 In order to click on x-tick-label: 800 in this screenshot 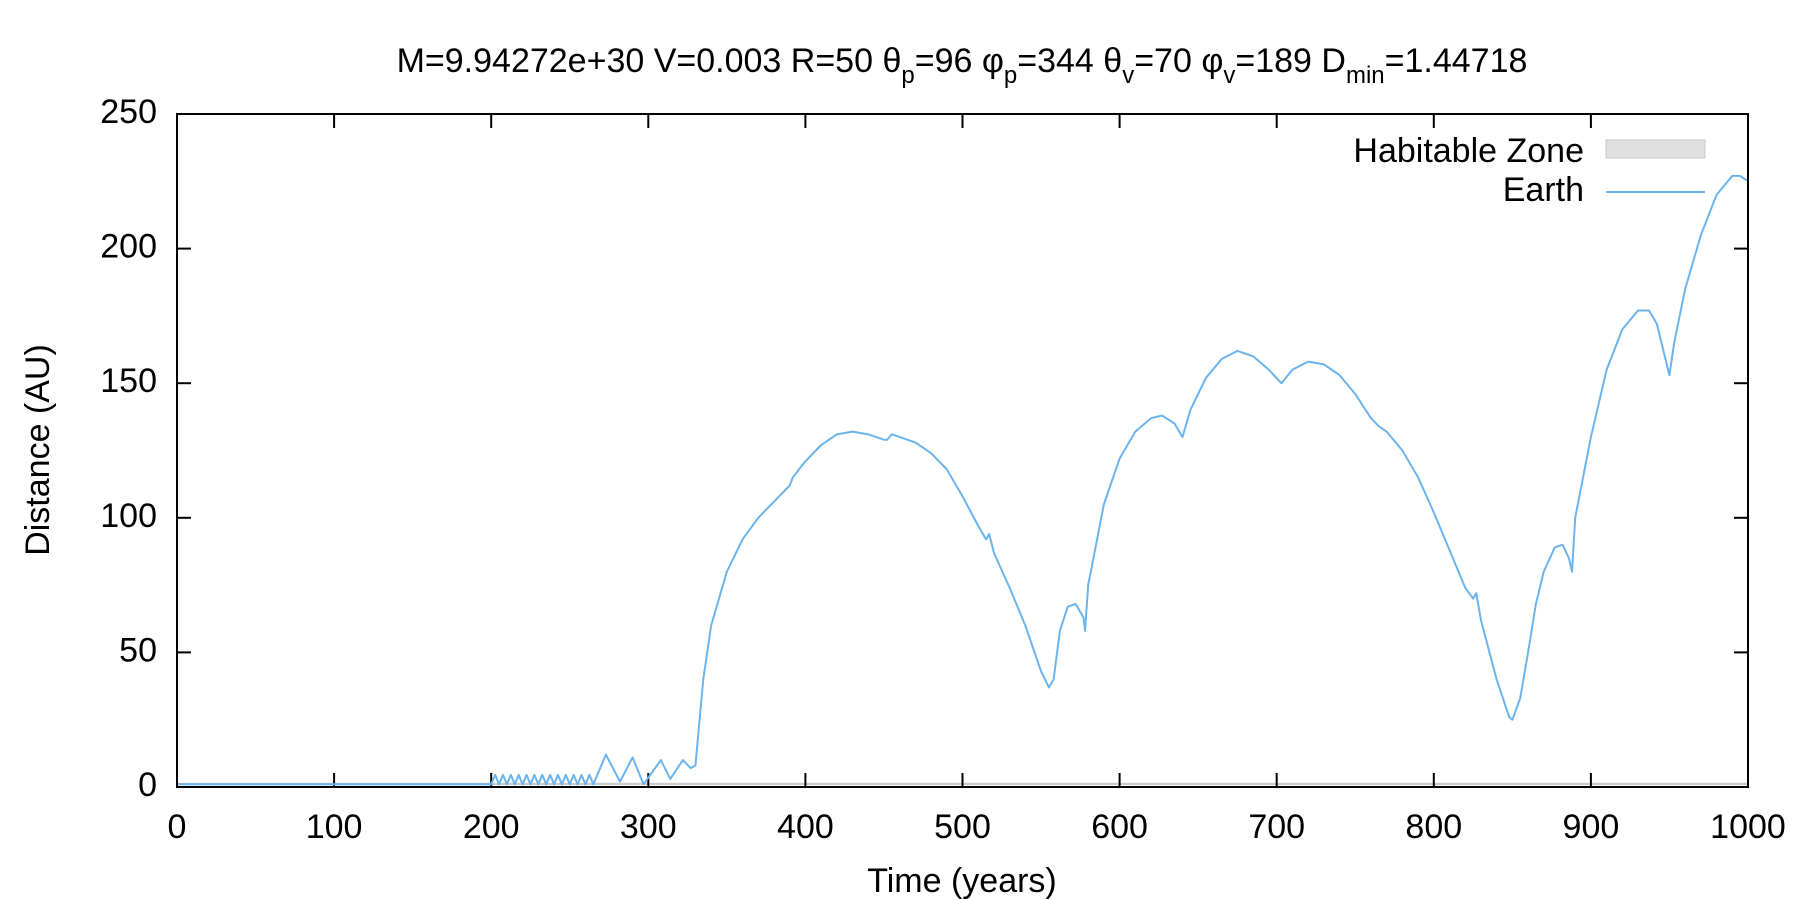, I will do `click(1433, 827)`.